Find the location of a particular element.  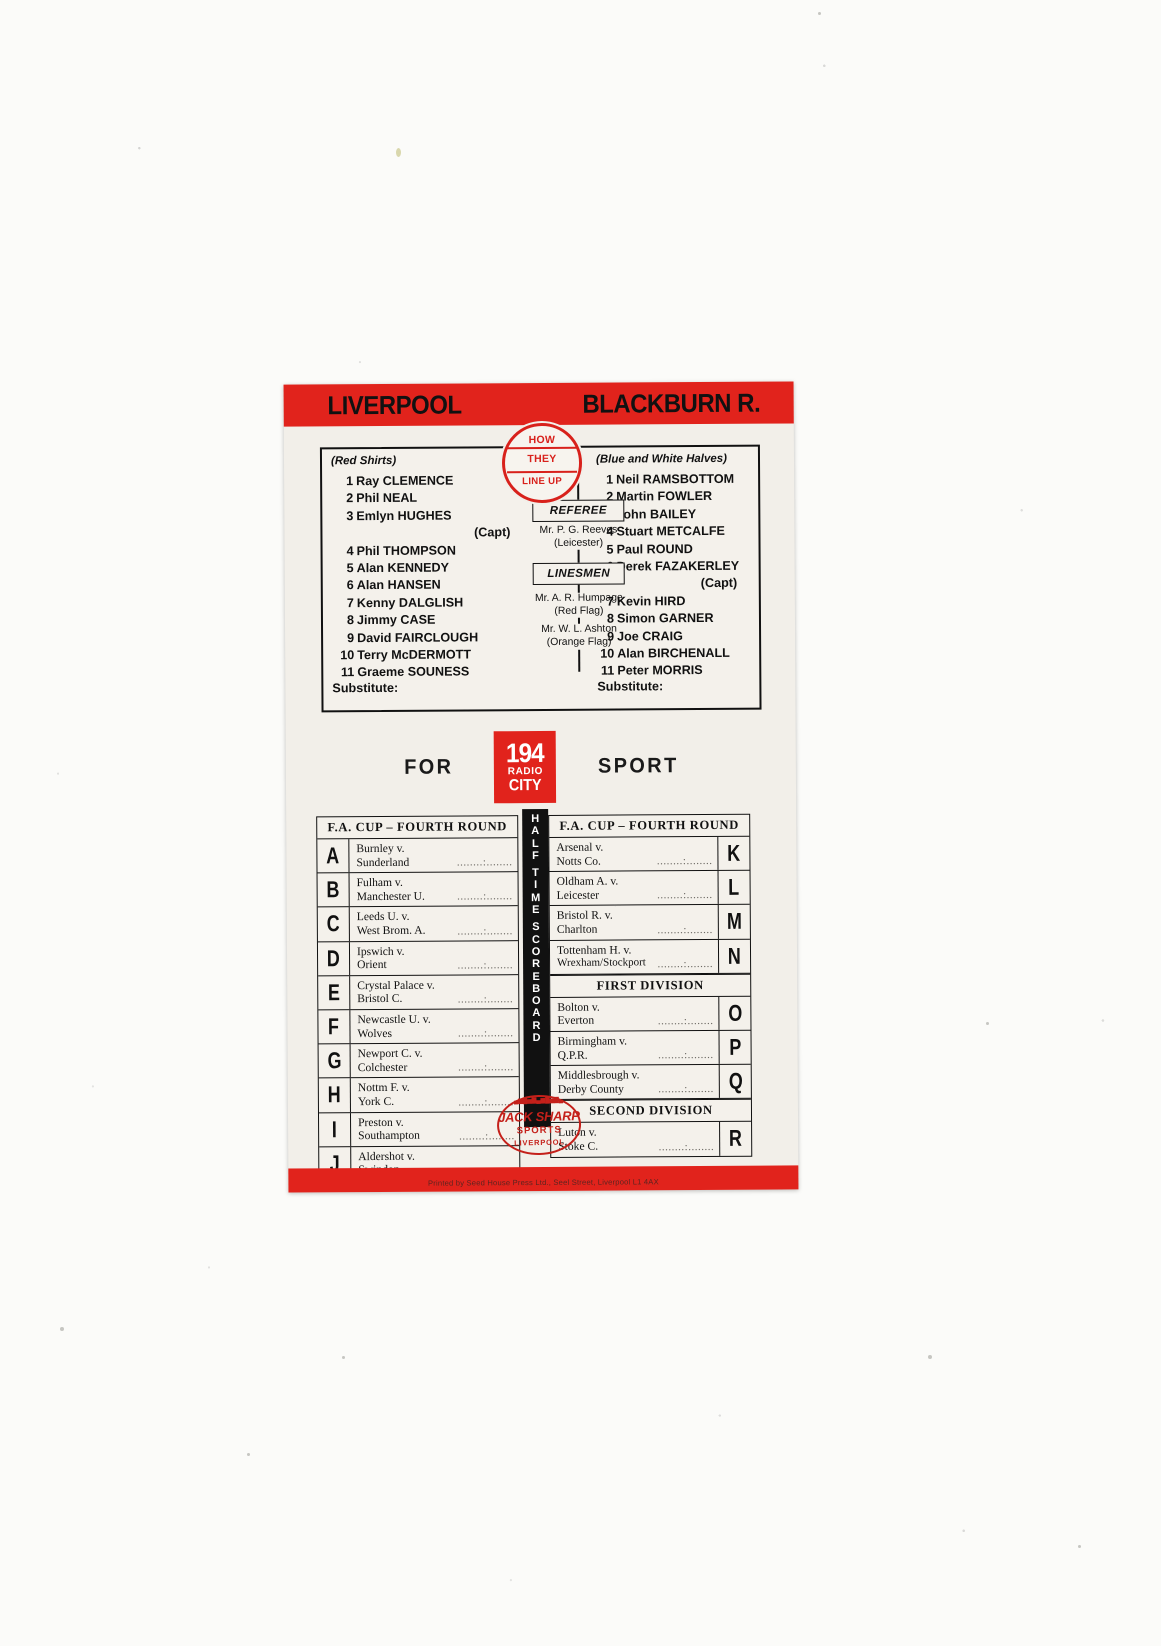

fixture-home: Aldershot v. is located at coordinates (386, 1156).